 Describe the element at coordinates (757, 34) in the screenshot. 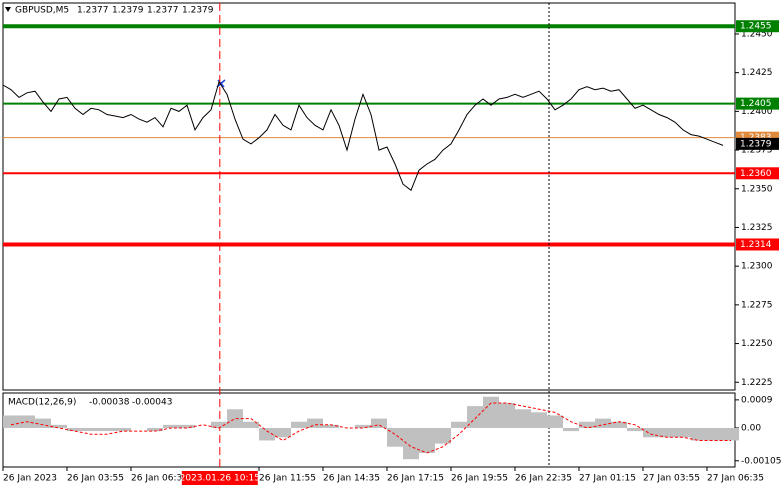

I see `y-tick-label: 1.2450` at that location.